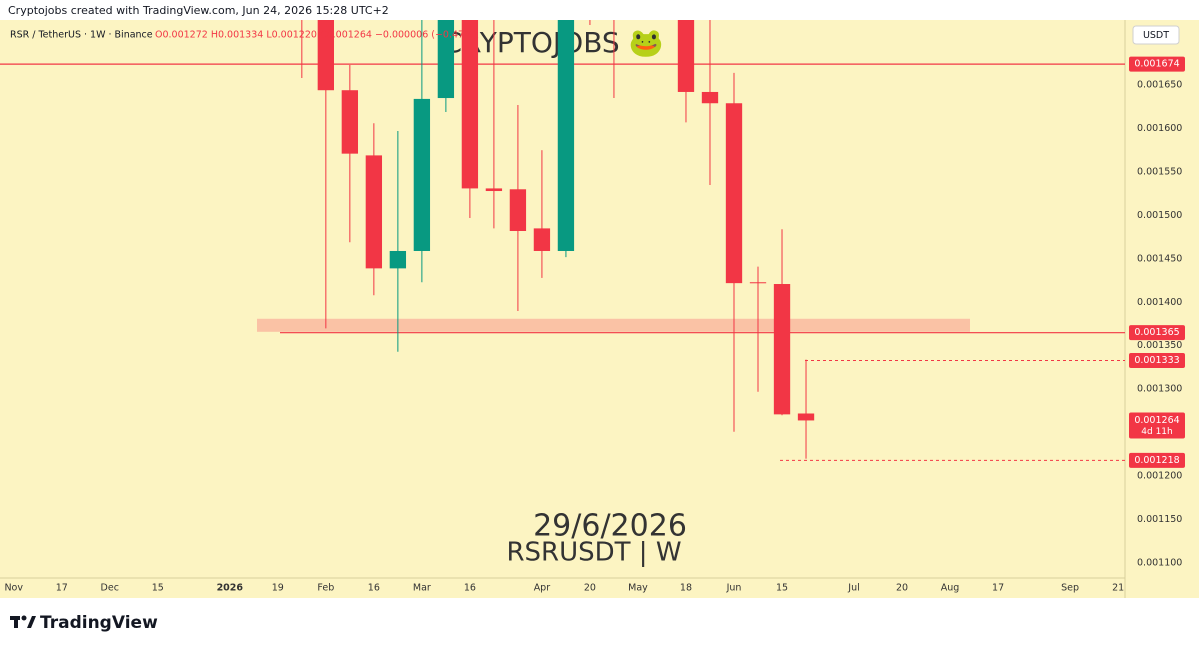 The image size is (1199, 648). I want to click on currency-label: USDT, so click(1156, 35).